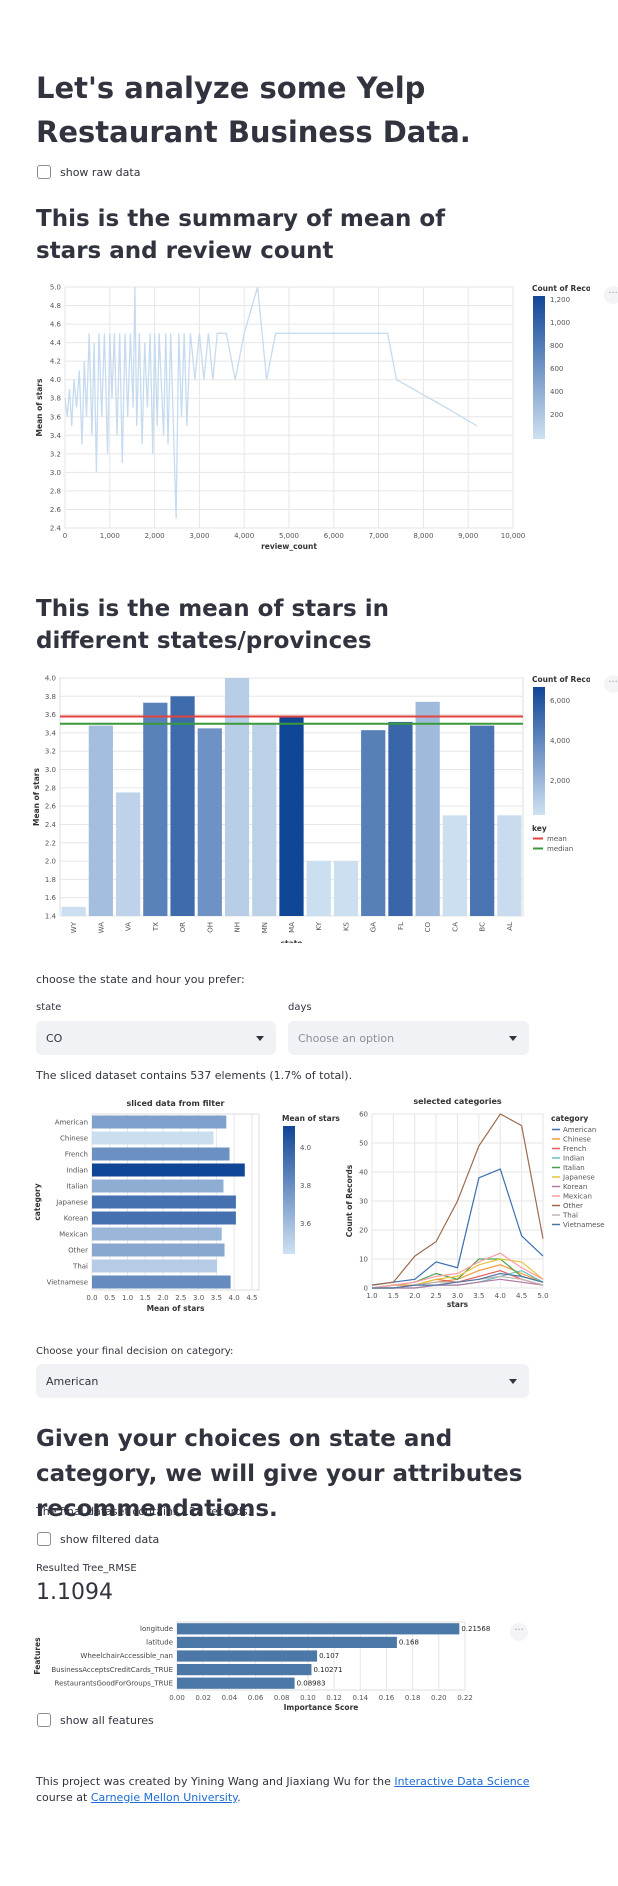 This screenshot has width=618, height=1886. Describe the element at coordinates (247, 1656) in the screenshot. I see `bar-wheelchairaccessible_nan` at that location.